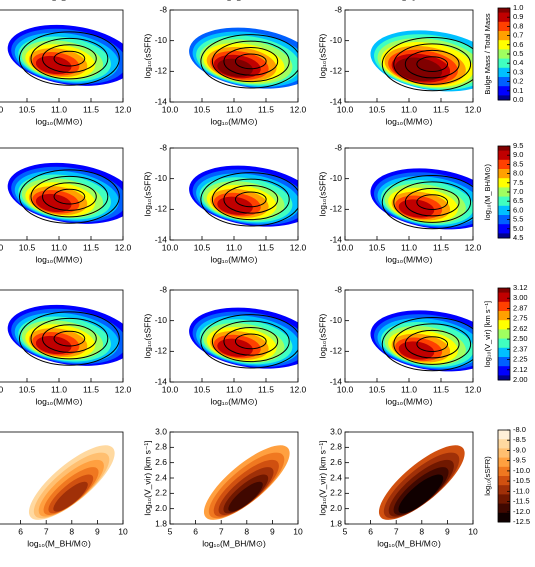 Image resolution: width=535 pixels, height=567 pixels. I want to click on y-tick-label: 2.6, so click(336, 462).